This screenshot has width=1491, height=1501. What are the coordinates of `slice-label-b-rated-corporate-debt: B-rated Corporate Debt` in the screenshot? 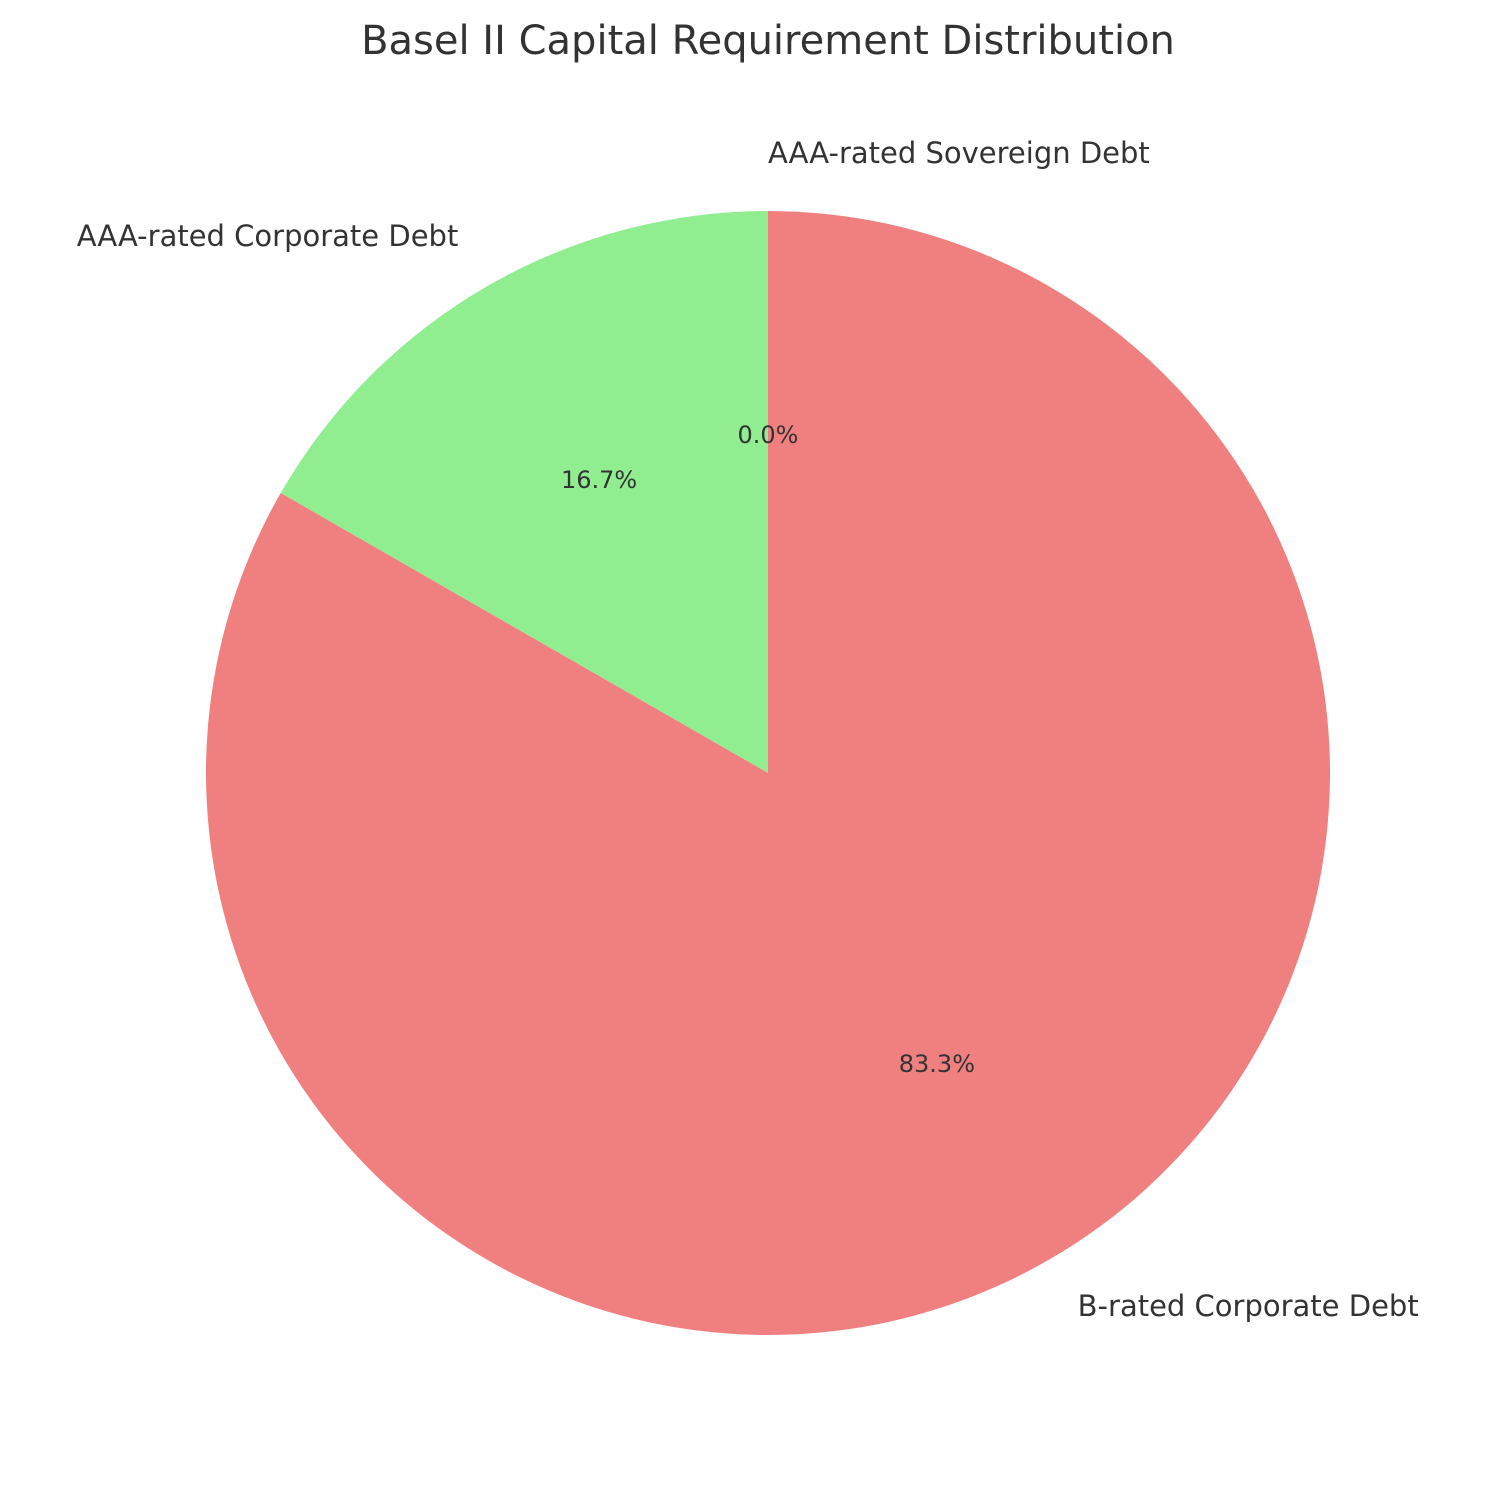 It's located at (1248, 1306).